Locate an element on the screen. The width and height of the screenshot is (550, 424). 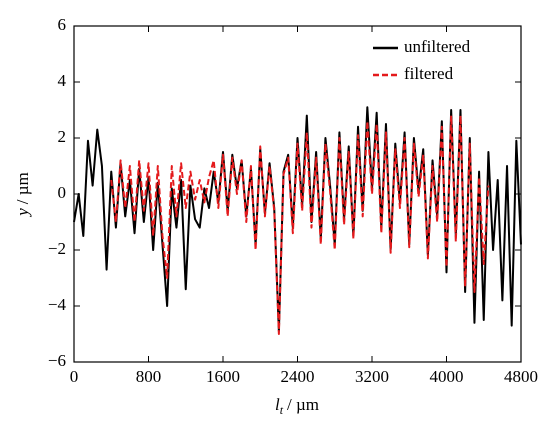
y-tick-label: −4 is located at coordinates (57, 304).